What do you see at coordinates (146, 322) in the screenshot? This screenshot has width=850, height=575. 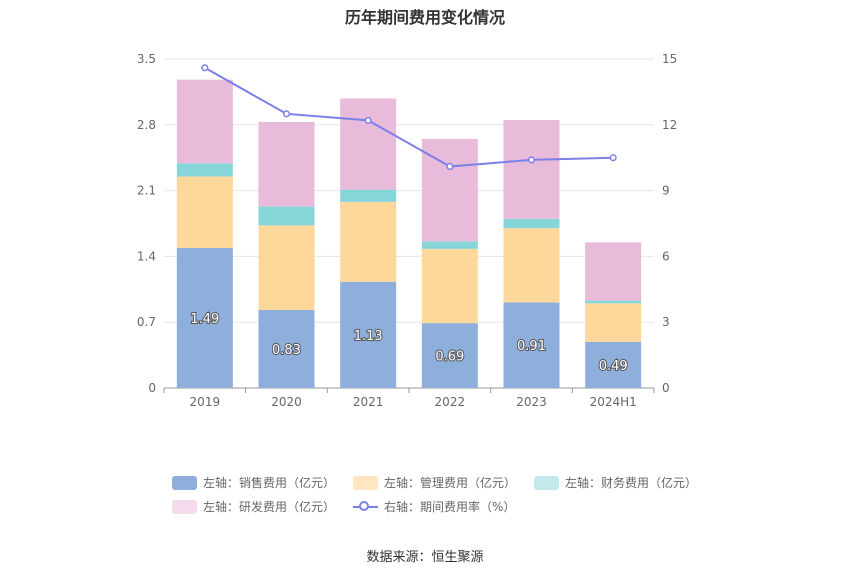 I see `left-tick-label: 0.7` at bounding box center [146, 322].